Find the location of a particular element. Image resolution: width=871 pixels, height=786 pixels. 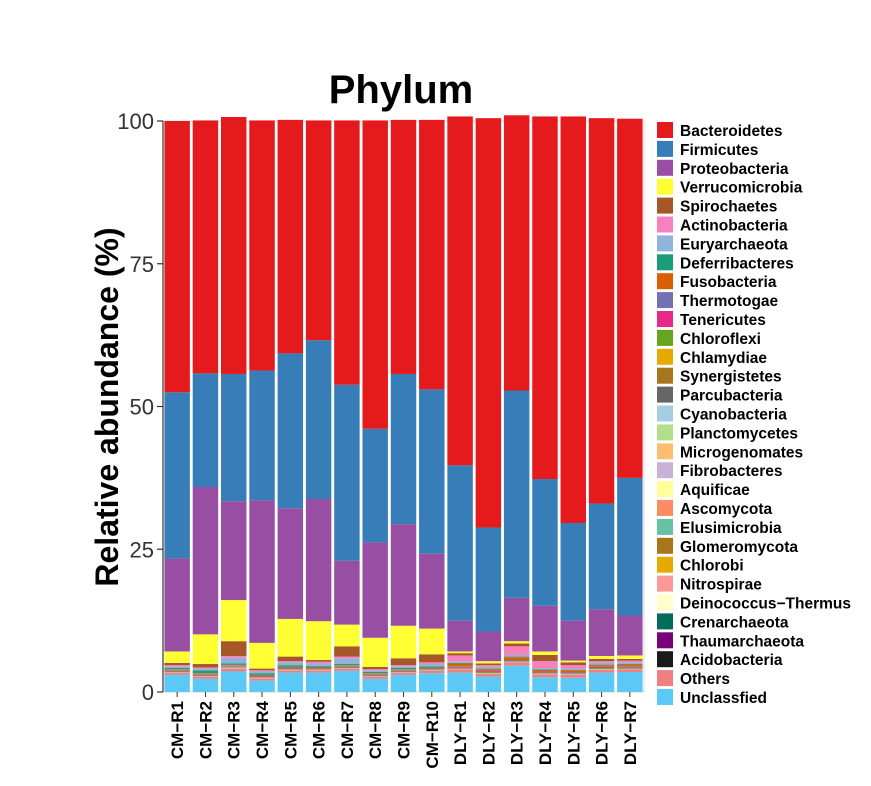

bar-segment-chloroflexi-cm-r1 is located at coordinates (177, 671).